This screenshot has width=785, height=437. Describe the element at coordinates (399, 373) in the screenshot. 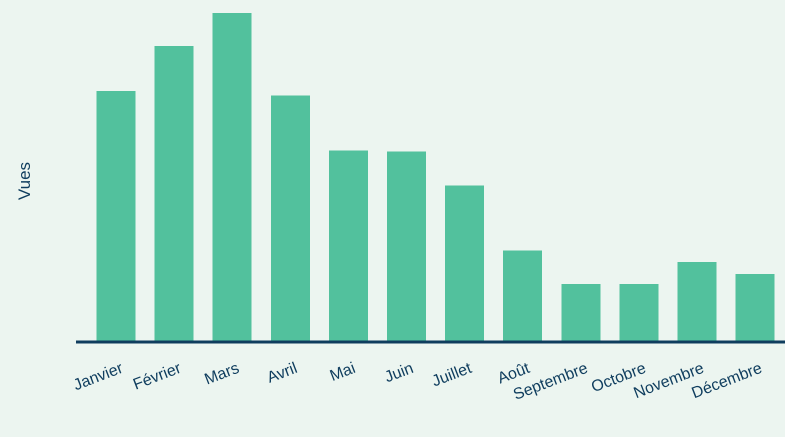

I see `x-tick-label: Juin` at that location.